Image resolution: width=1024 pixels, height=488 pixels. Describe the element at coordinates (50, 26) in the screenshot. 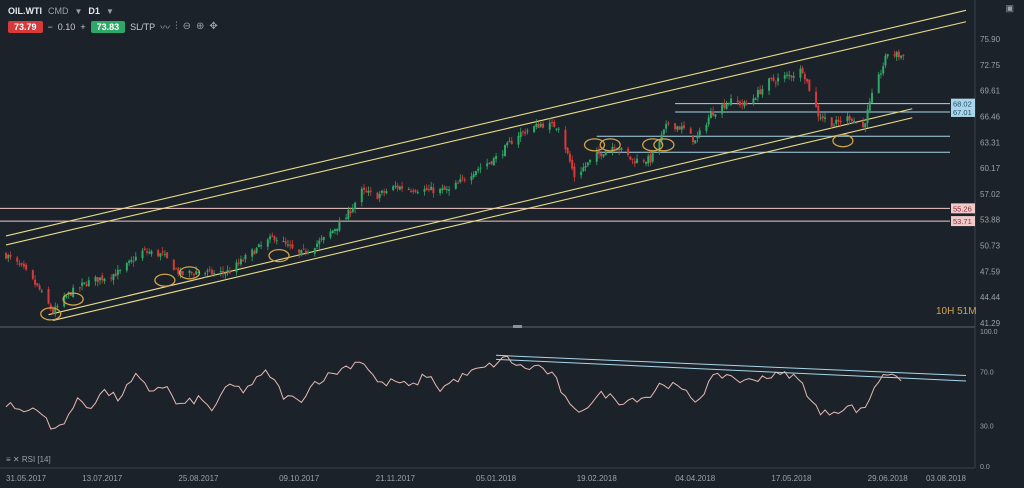

I see `decrease-volume-button: −` at that location.